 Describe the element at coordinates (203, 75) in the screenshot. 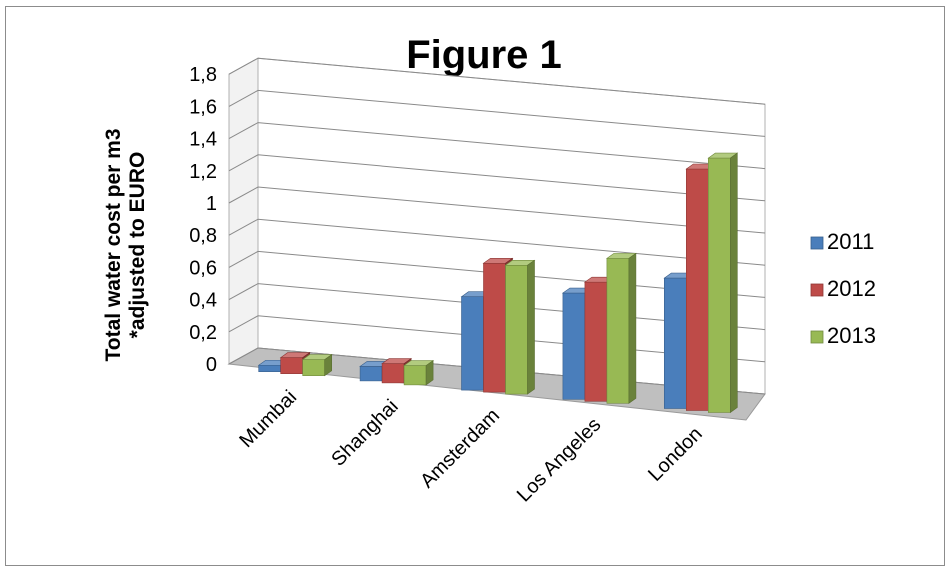

I see `y-tick-label: 1,8` at that location.